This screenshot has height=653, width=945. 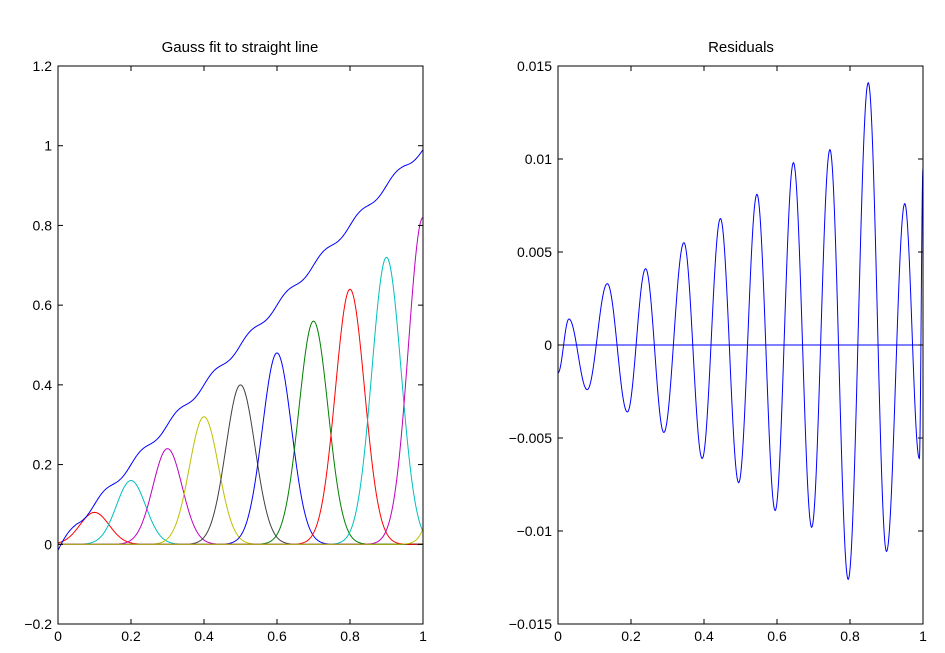 I want to click on y-tick-label: 0.005, so click(x=534, y=252).